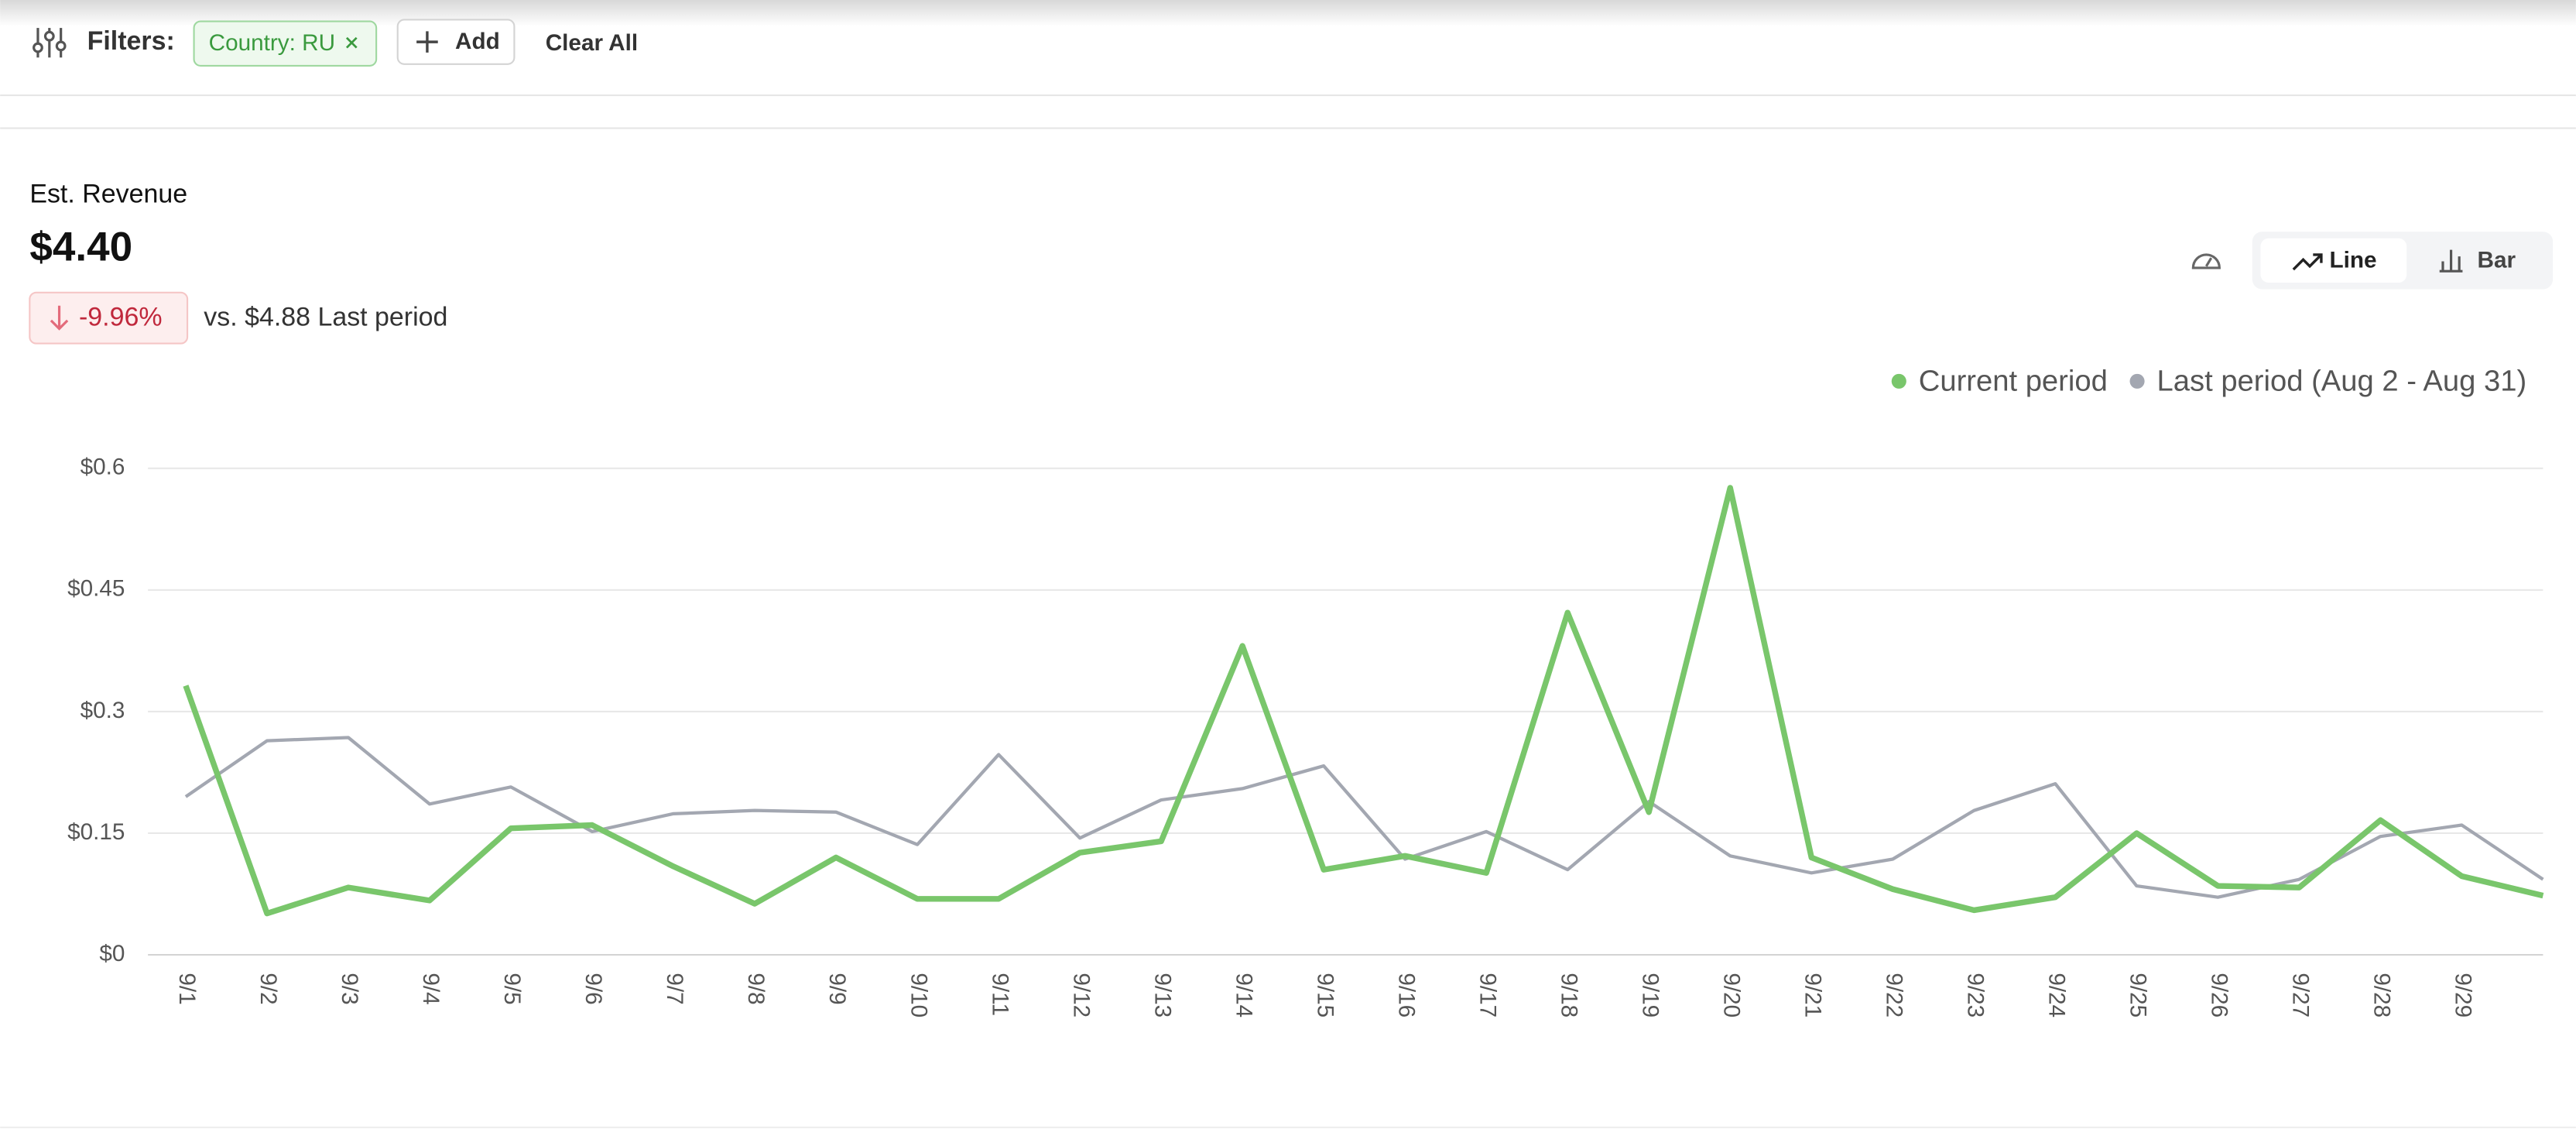 Image resolution: width=2576 pixels, height=1129 pixels. What do you see at coordinates (1650, 995) in the screenshot?
I see `x-tick-label: 9/19` at bounding box center [1650, 995].